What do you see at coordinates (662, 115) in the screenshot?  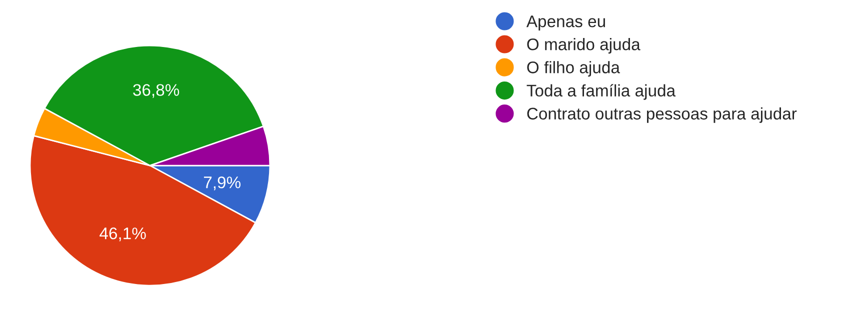 I see `legend-label: Contrato outras pessoas para ajudar` at bounding box center [662, 115].